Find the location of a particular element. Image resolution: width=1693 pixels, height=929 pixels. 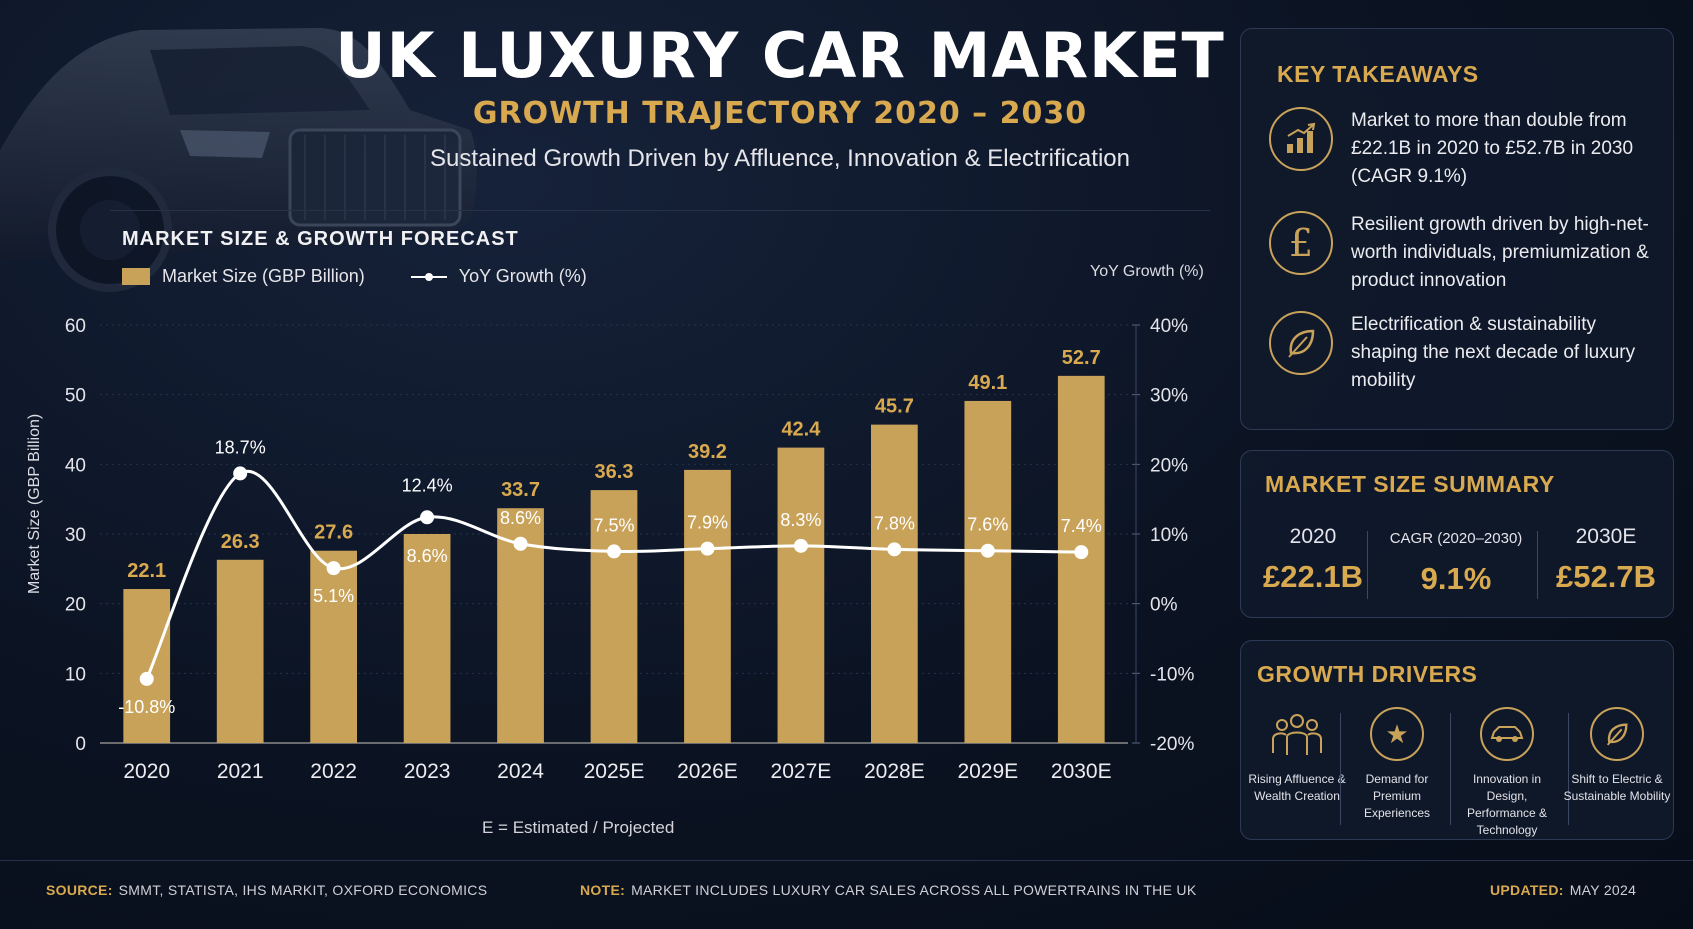

summary-start-value: £22.1B is located at coordinates (1313, 576).